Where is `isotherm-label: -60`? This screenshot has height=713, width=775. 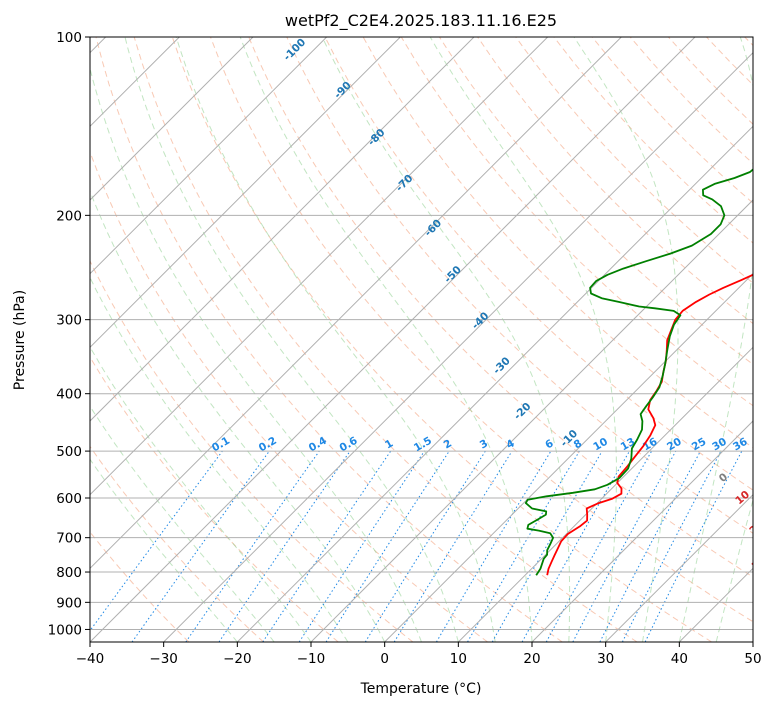
isotherm-label: -60 is located at coordinates (433, 228).